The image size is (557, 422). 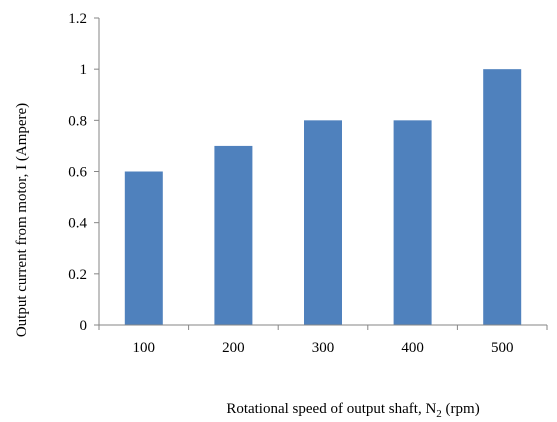 What do you see at coordinates (84, 326) in the screenshot?
I see `y-tick-label: 0` at bounding box center [84, 326].